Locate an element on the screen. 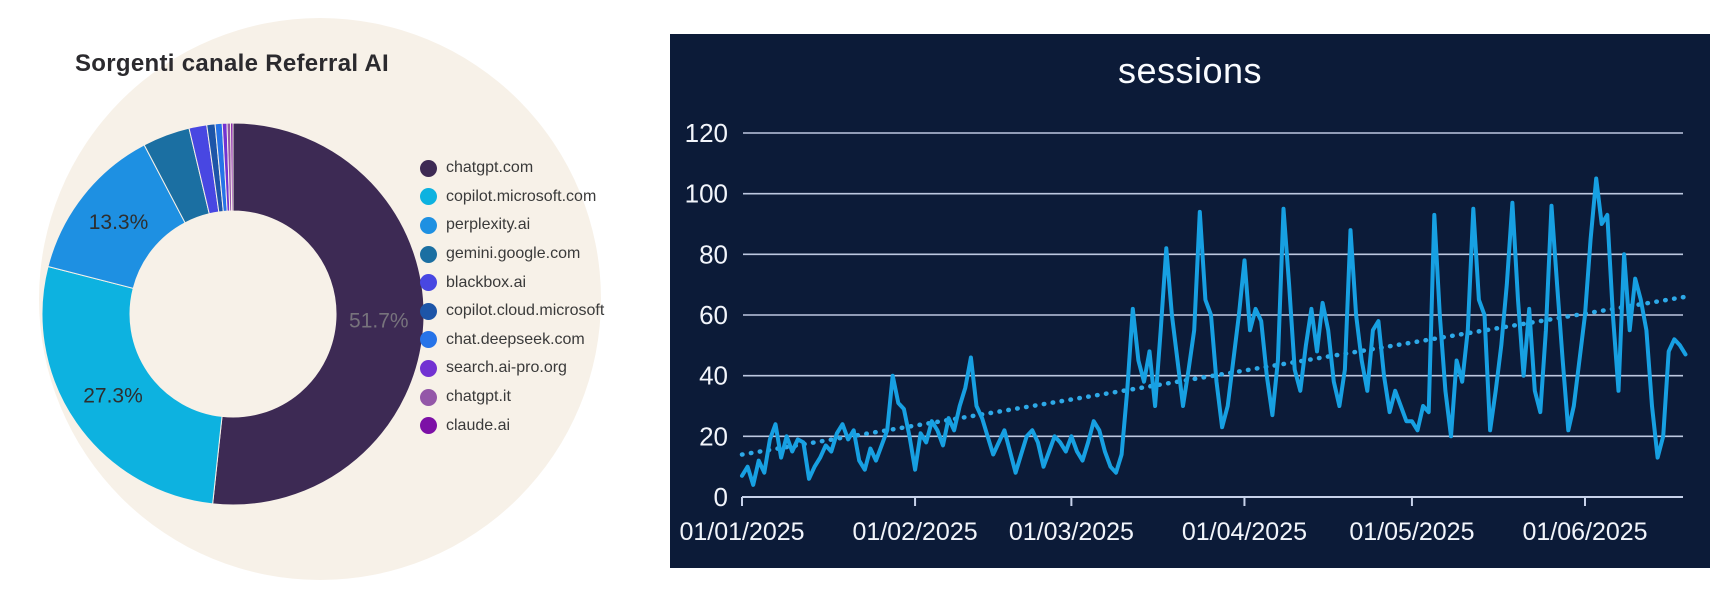 The height and width of the screenshot is (603, 1732). slice-percentage-label: 51.7% is located at coordinates (379, 320).